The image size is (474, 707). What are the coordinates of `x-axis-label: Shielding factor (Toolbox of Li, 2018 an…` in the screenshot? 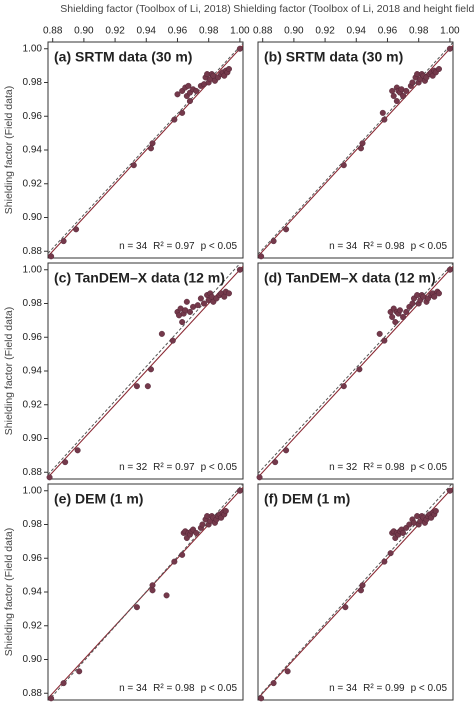 It's located at (353, 9).